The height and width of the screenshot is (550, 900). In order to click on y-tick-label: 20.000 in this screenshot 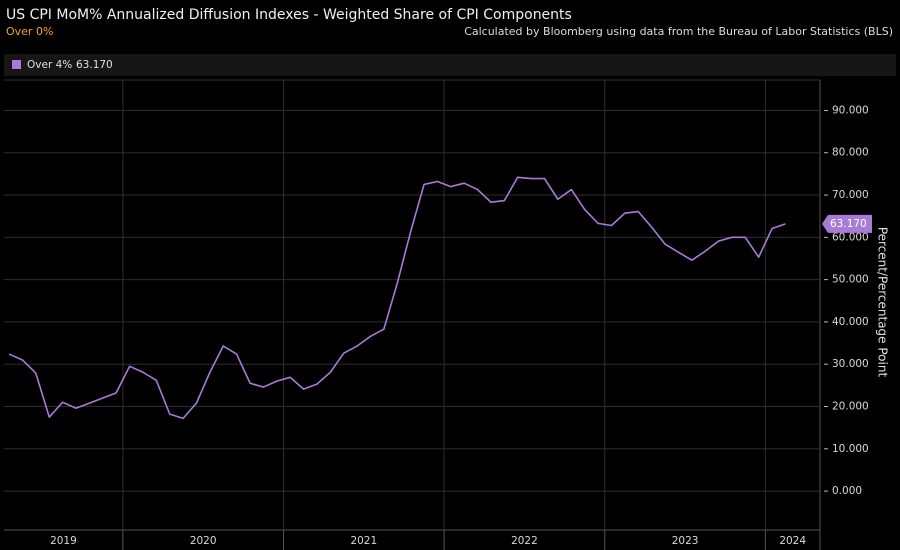, I will do `click(850, 407)`.